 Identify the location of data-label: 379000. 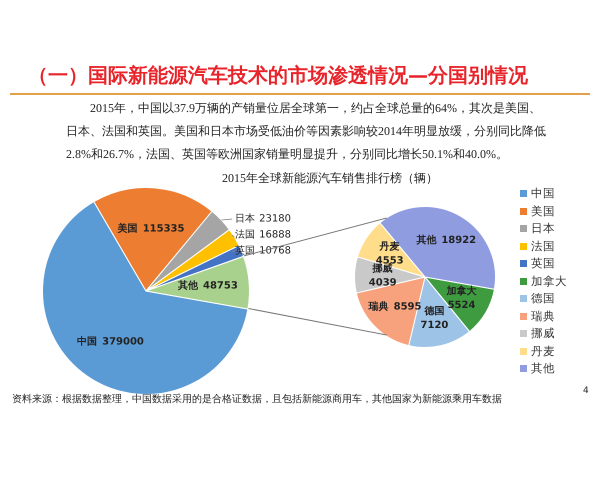
(123, 342).